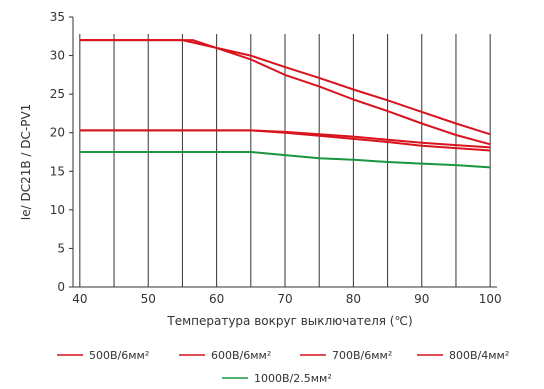 This screenshot has height=389, width=544. I want to click on y-tick-label-30: 30, so click(57, 56).